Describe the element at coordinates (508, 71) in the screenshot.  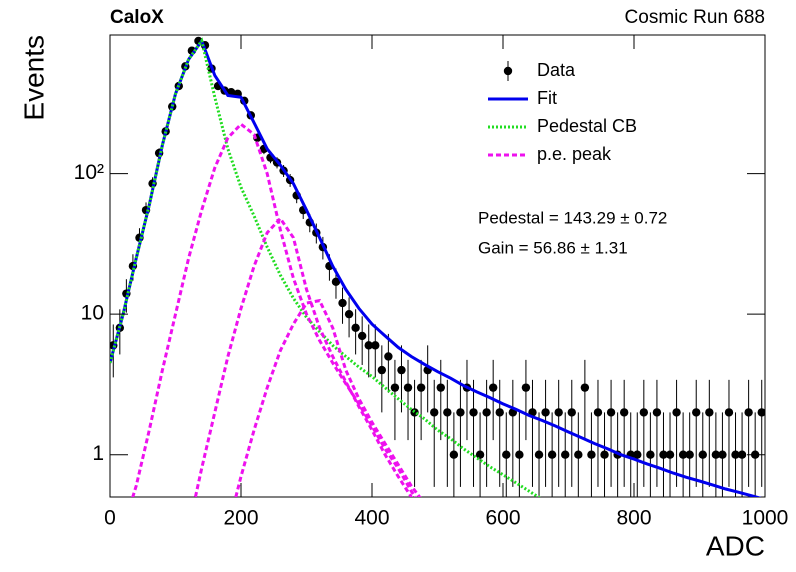
I see `legend-marker` at that location.